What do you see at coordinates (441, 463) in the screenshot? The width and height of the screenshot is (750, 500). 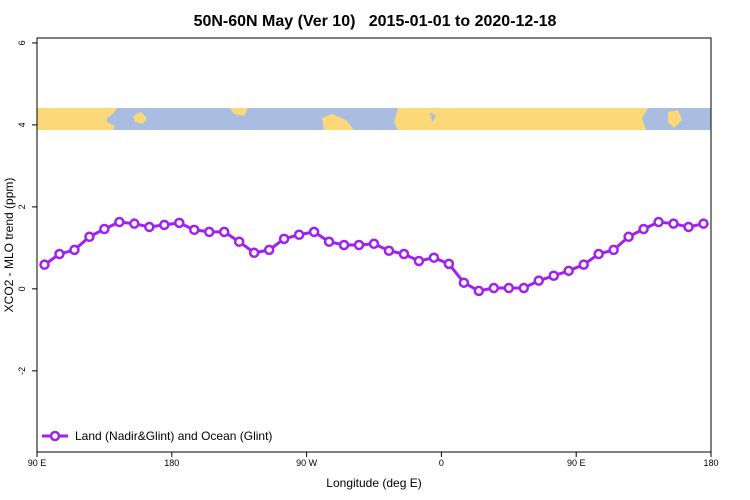 I see `x-tick-label: 0` at bounding box center [441, 463].